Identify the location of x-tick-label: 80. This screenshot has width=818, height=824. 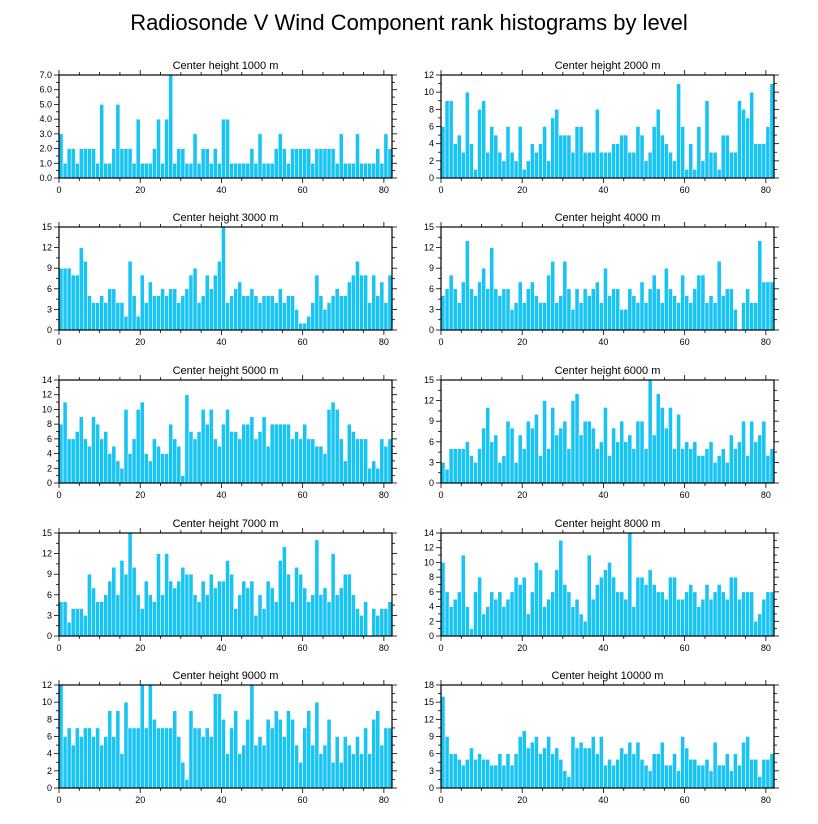
(384, 342).